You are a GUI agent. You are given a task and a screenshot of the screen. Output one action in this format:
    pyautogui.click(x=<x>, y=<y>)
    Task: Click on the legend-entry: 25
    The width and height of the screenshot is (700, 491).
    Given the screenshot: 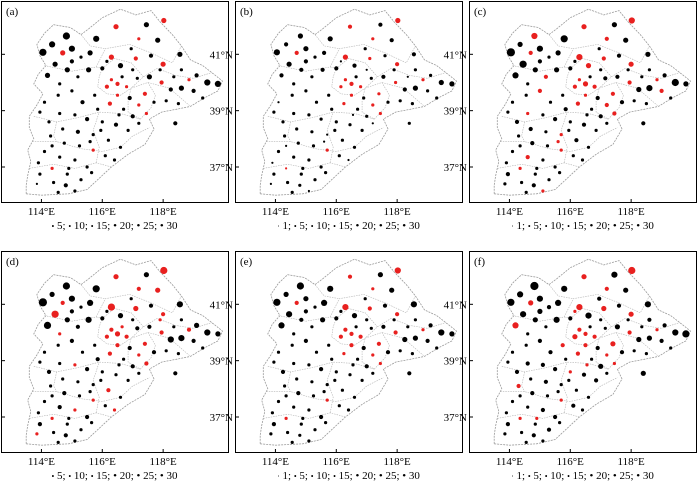 What is the action you would take?
    pyautogui.click(x=149, y=476)
    